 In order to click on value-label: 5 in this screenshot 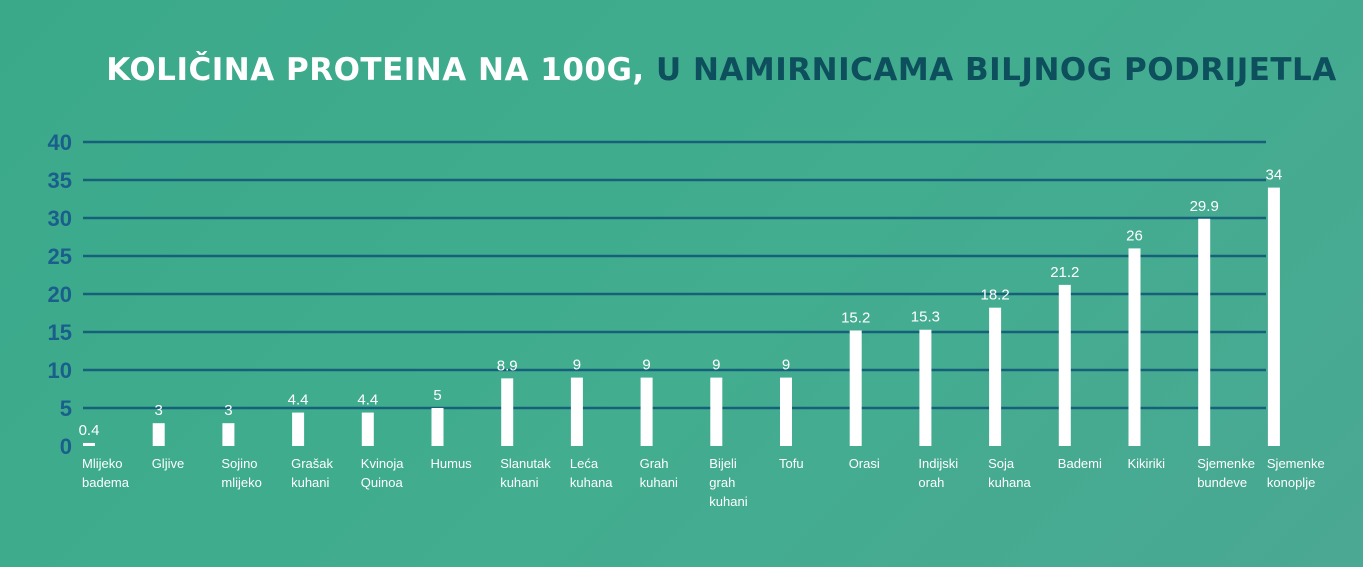, I will do `click(437, 395)`.